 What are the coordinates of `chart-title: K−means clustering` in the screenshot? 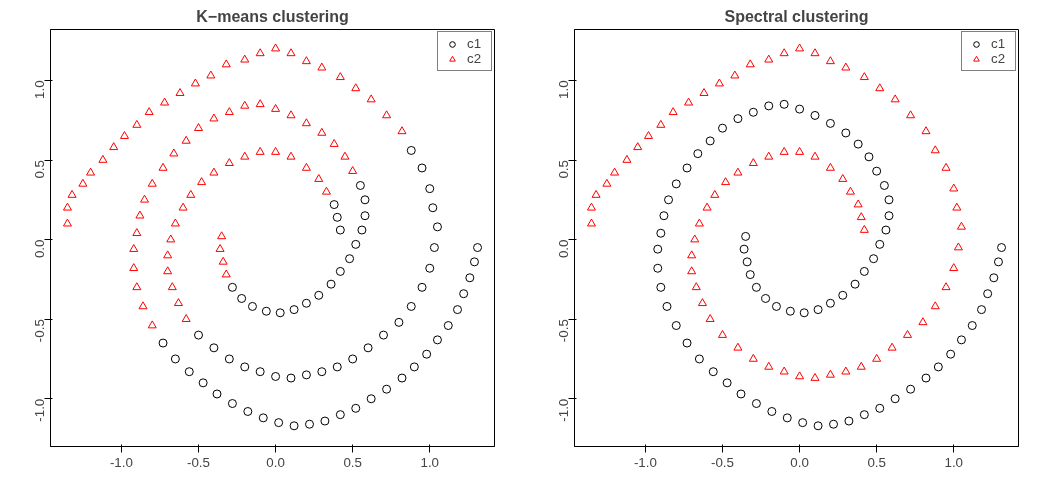 It's located at (272, 16).